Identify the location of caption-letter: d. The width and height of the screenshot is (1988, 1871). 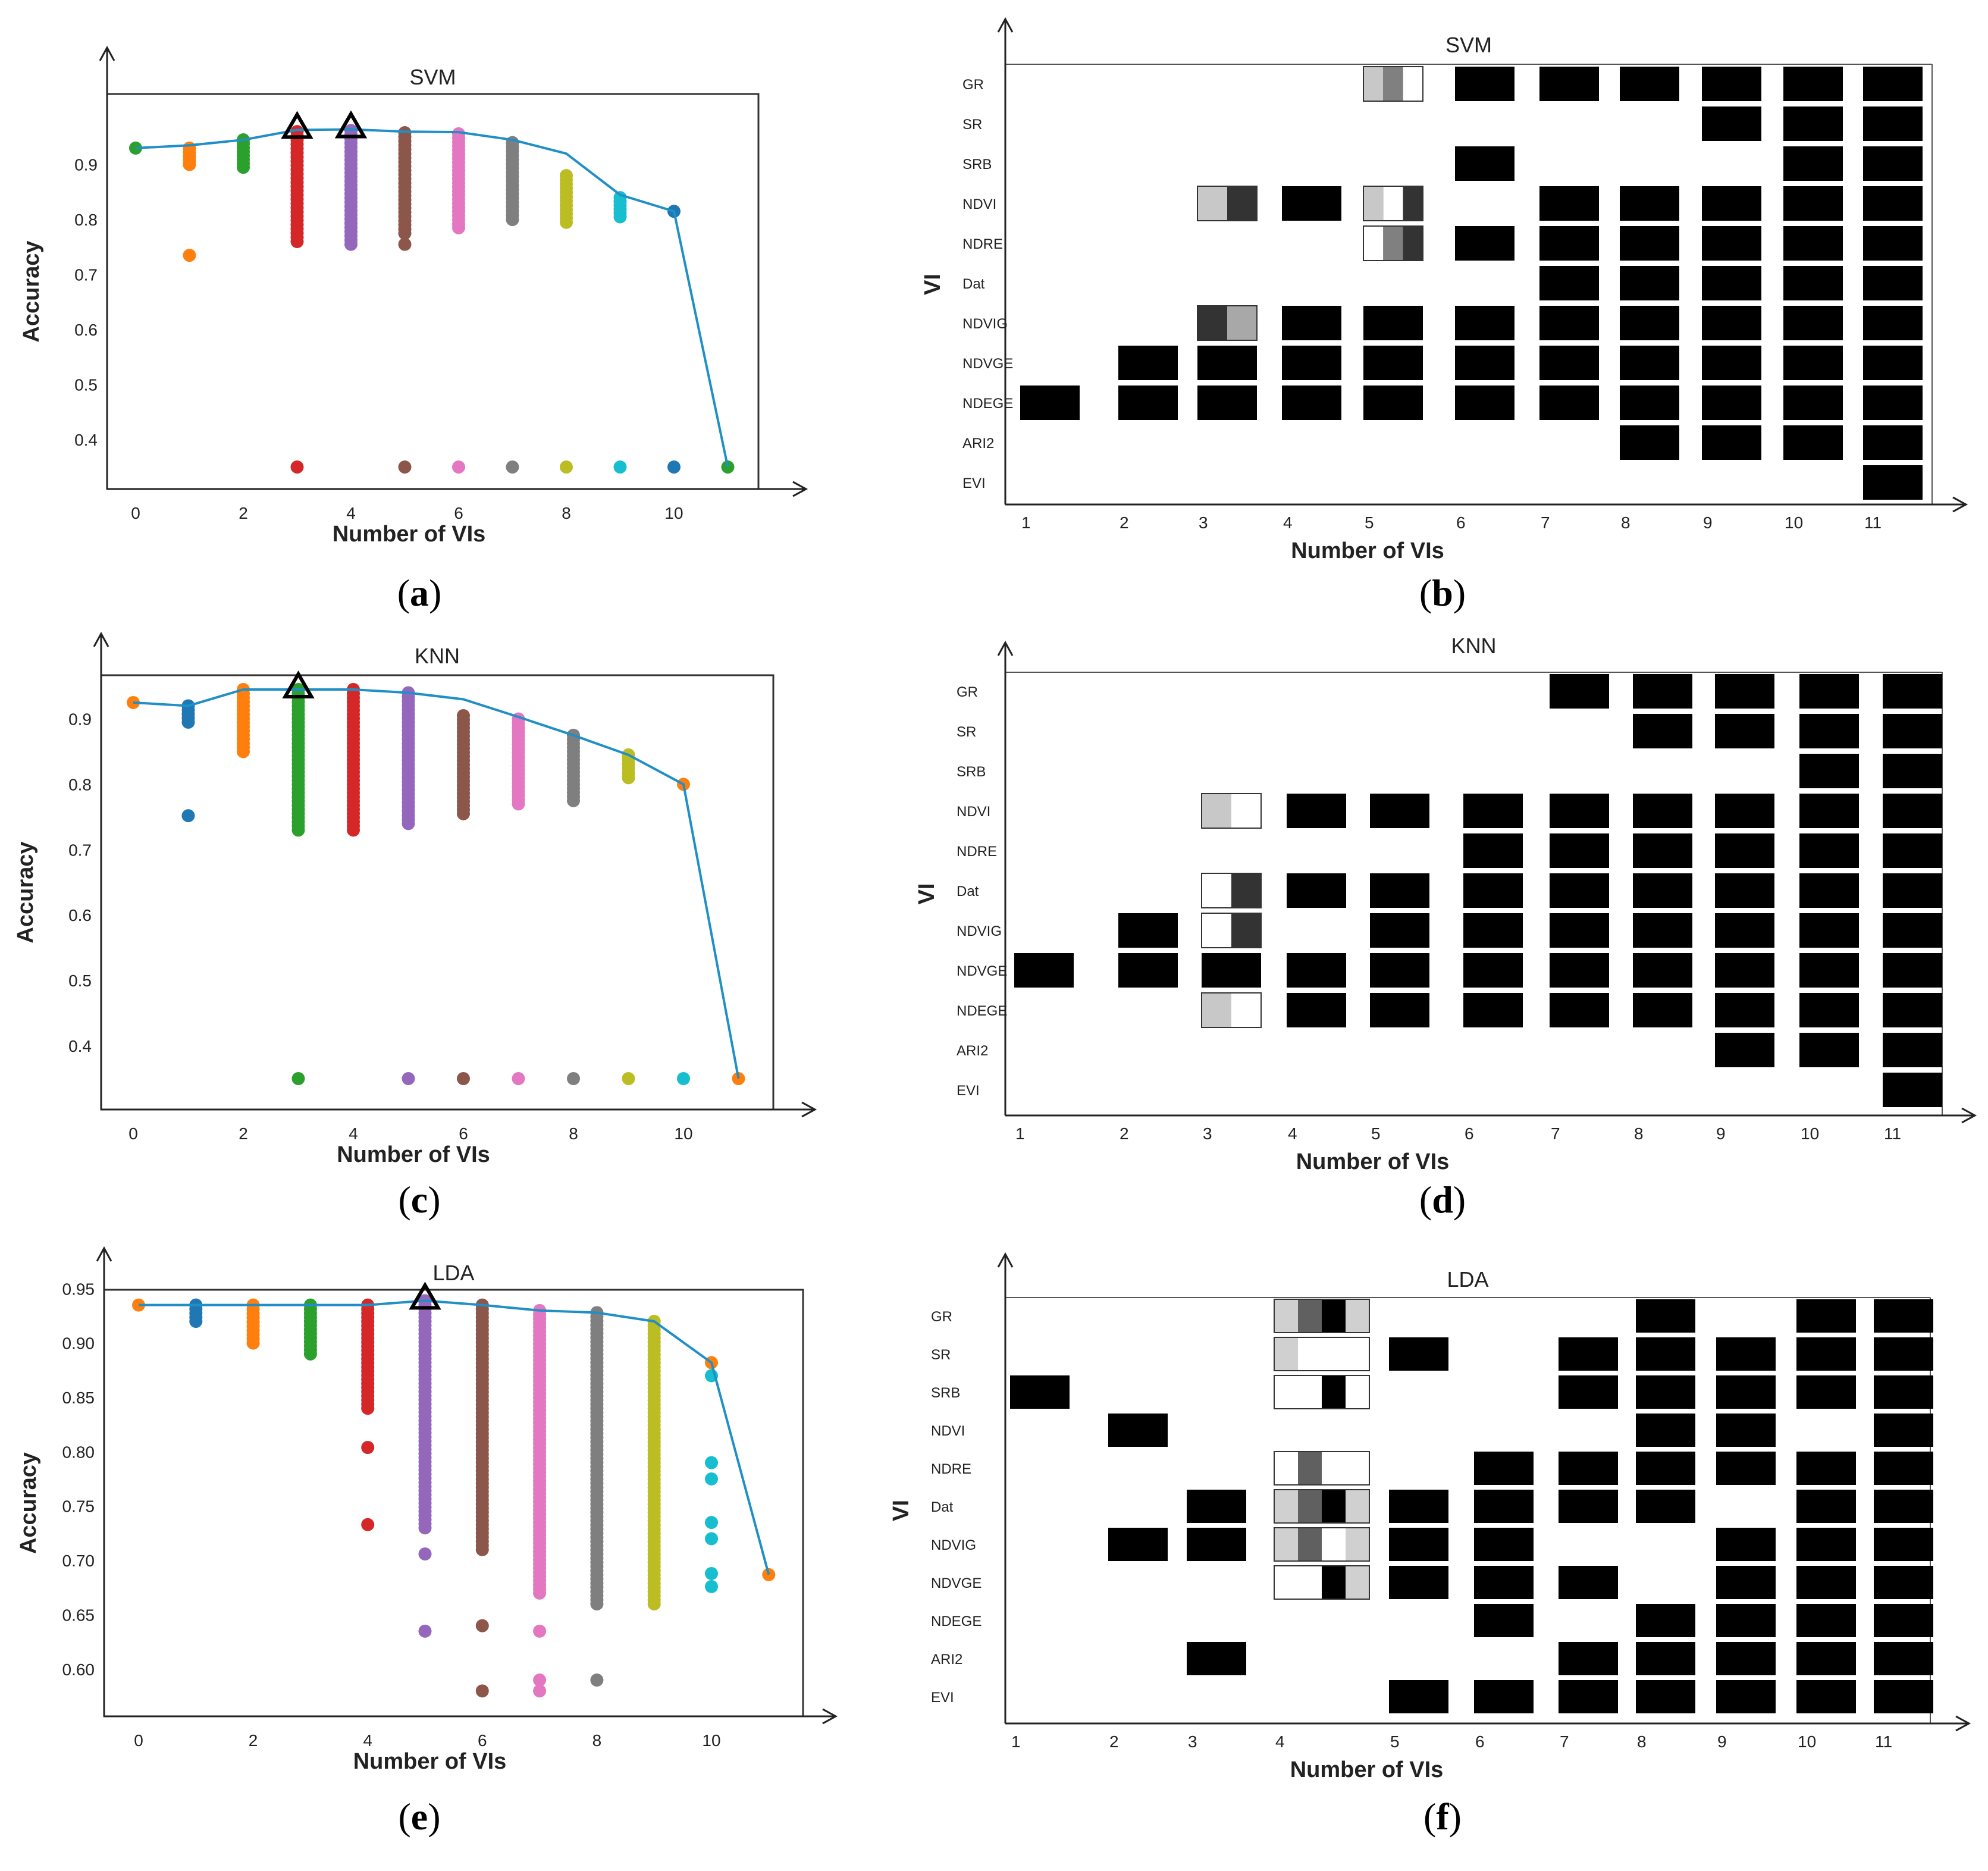
(1442, 1200).